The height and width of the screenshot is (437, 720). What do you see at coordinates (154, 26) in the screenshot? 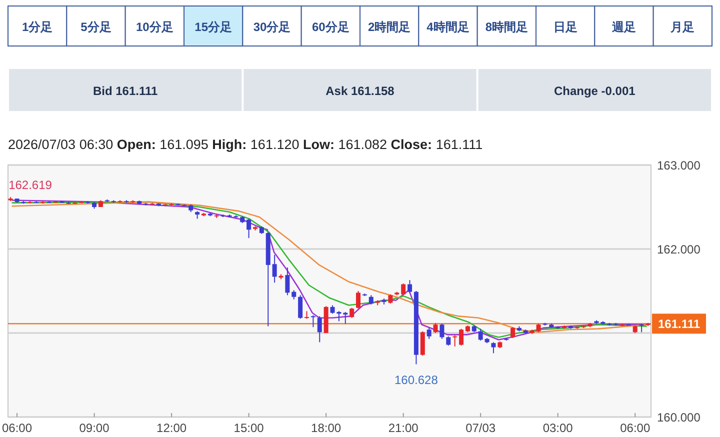
I see `button: 10分足` at bounding box center [154, 26].